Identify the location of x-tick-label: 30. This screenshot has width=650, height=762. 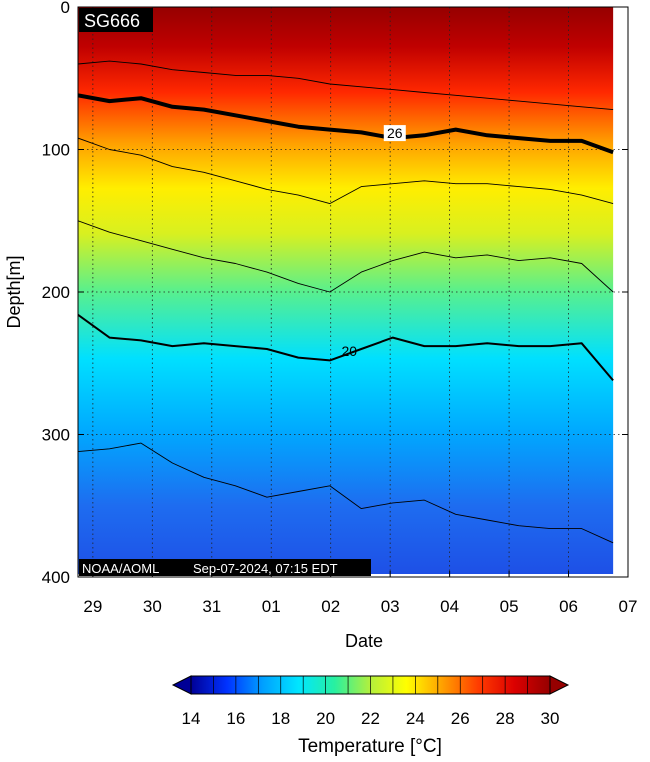
(152, 606).